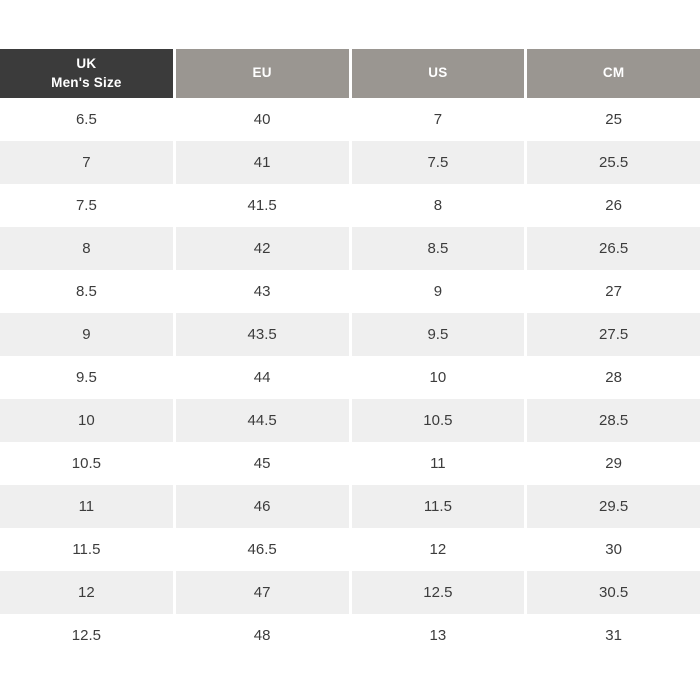 This screenshot has width=700, height=700. What do you see at coordinates (350, 463) in the screenshot?
I see `table-row: 10.5 45 11 29` at bounding box center [350, 463].